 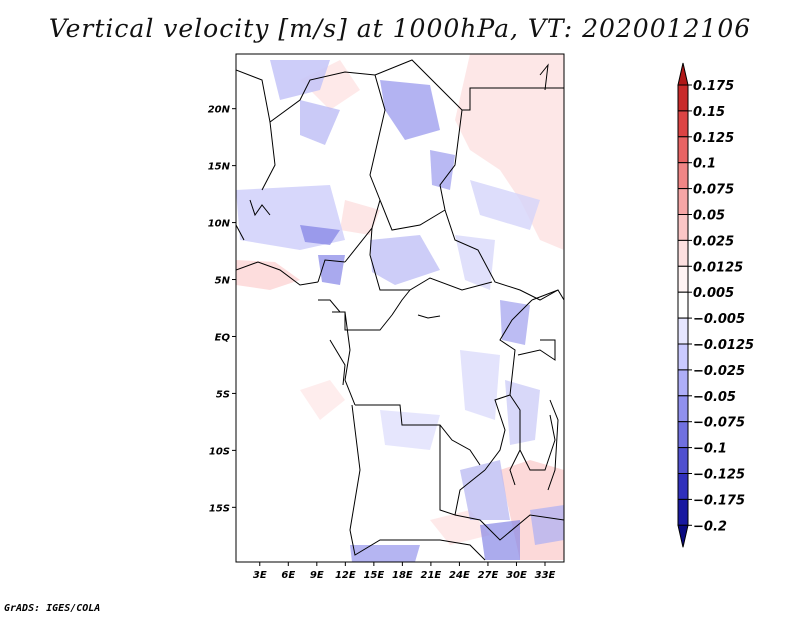 I want to click on colorbar-label: 0.005, so click(x=713, y=293).